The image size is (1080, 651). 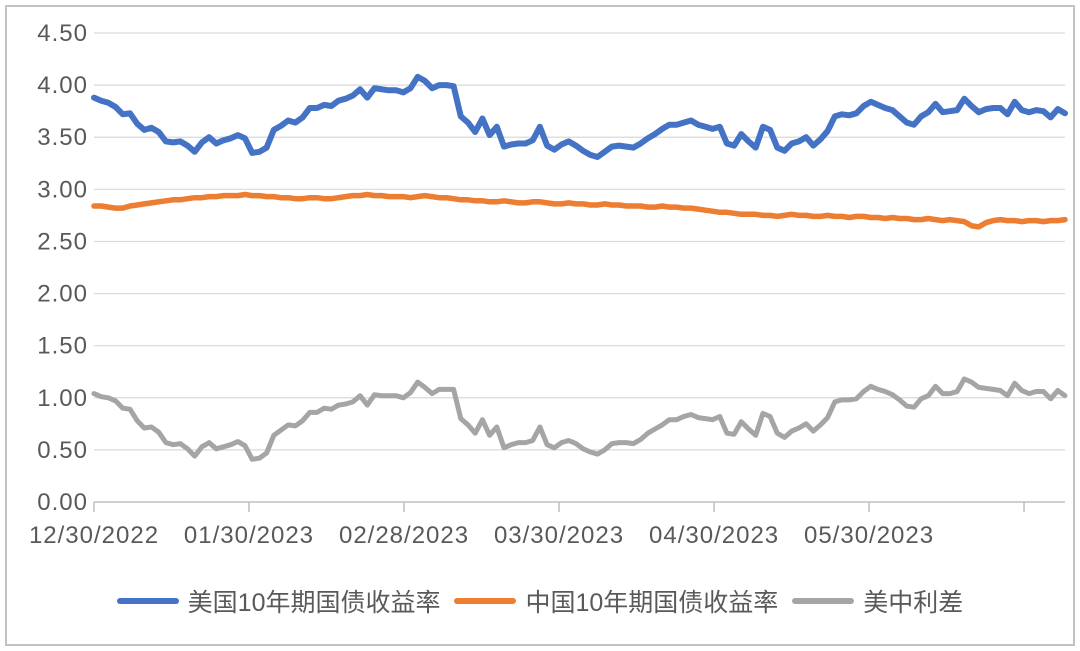 What do you see at coordinates (62, 33) in the screenshot?
I see `y-axis-tick-label: 4.50` at bounding box center [62, 33].